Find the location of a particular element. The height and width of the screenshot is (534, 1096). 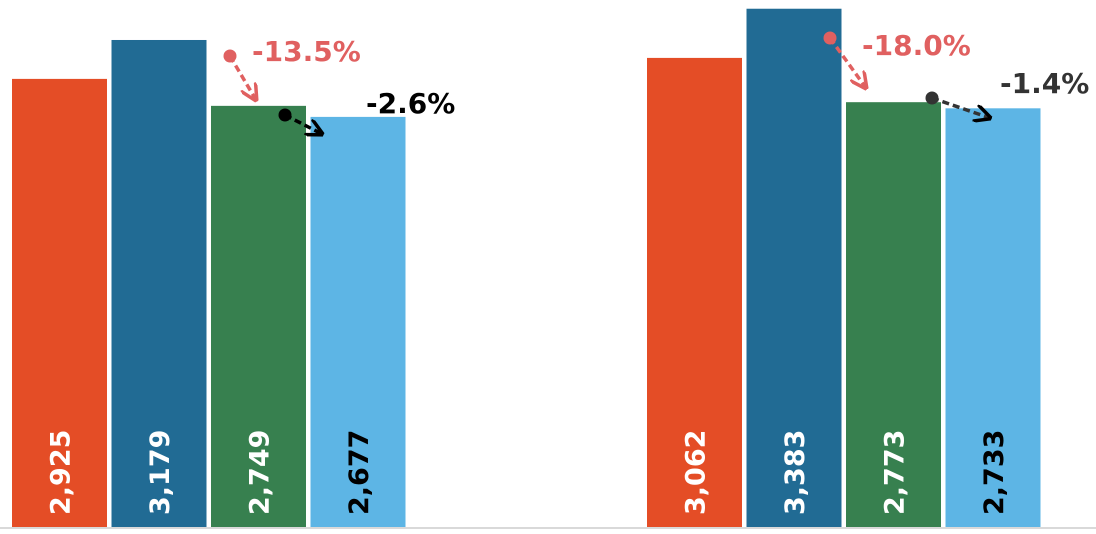

value-label: 2,749 is located at coordinates (260, 472).